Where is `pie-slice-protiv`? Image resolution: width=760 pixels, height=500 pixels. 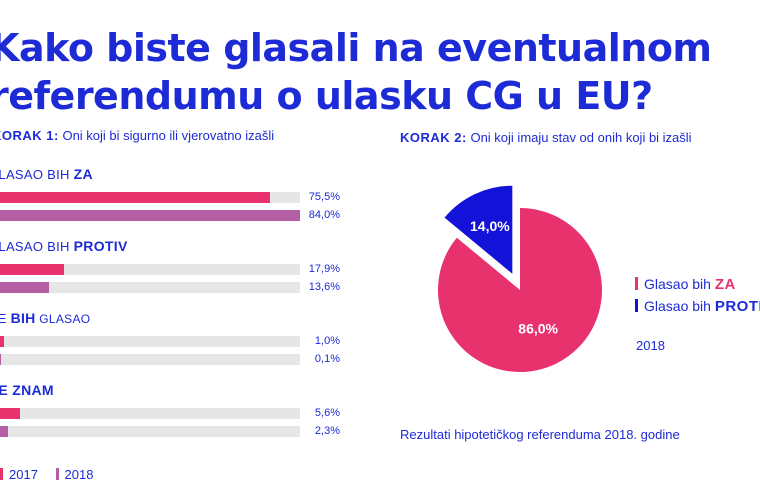 pie-slice-protiv is located at coordinates (478, 229).